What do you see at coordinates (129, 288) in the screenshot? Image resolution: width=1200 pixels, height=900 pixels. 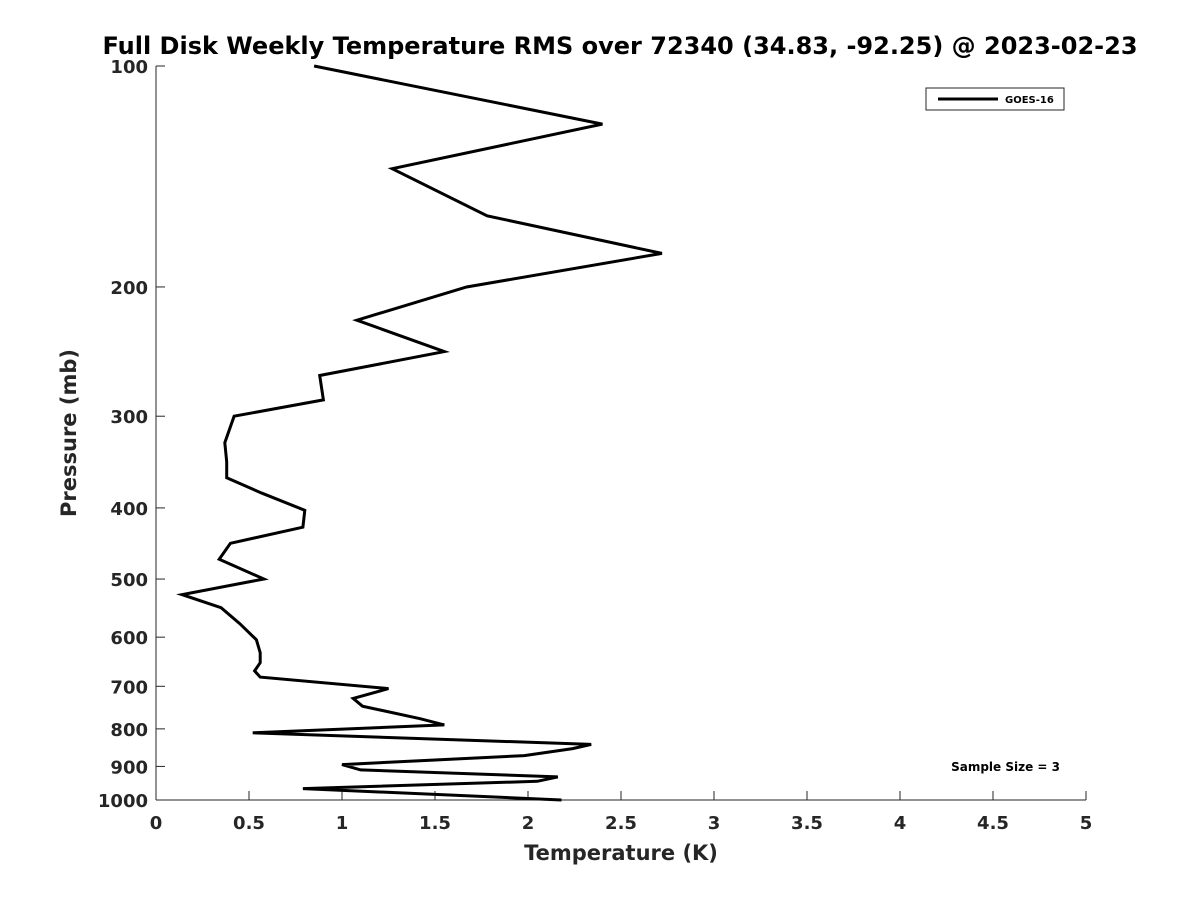 I see `y-tick-label: 200` at bounding box center [129, 288].